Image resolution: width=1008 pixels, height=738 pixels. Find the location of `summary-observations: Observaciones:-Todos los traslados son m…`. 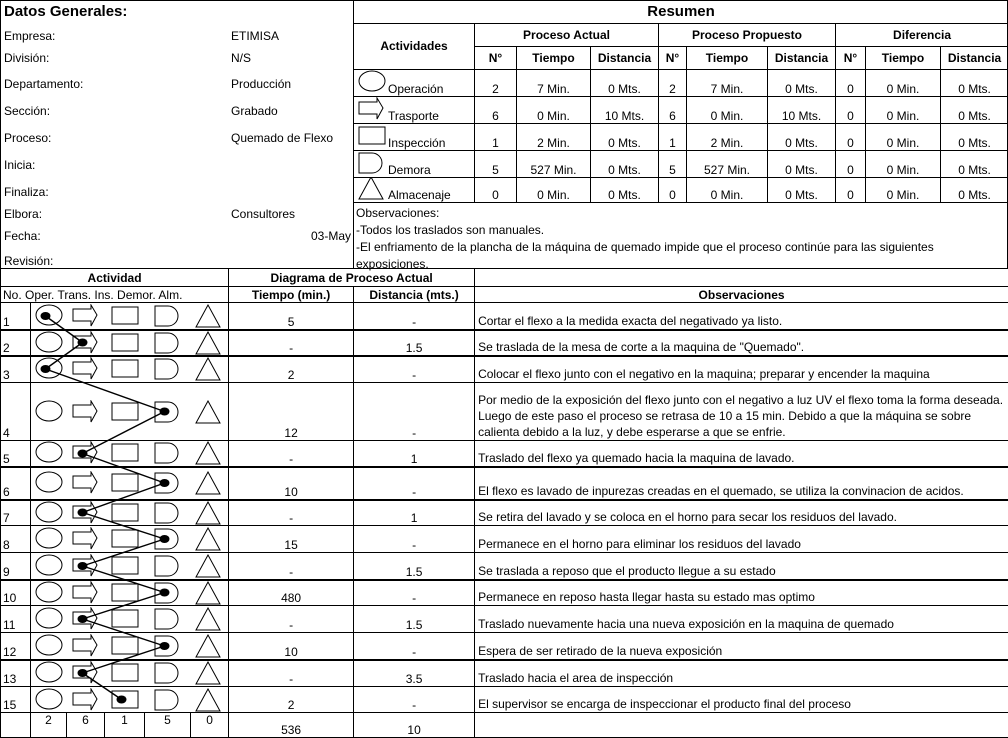

summary-observations: Observaciones:-Todos los traslados son m… is located at coordinates (680, 236).